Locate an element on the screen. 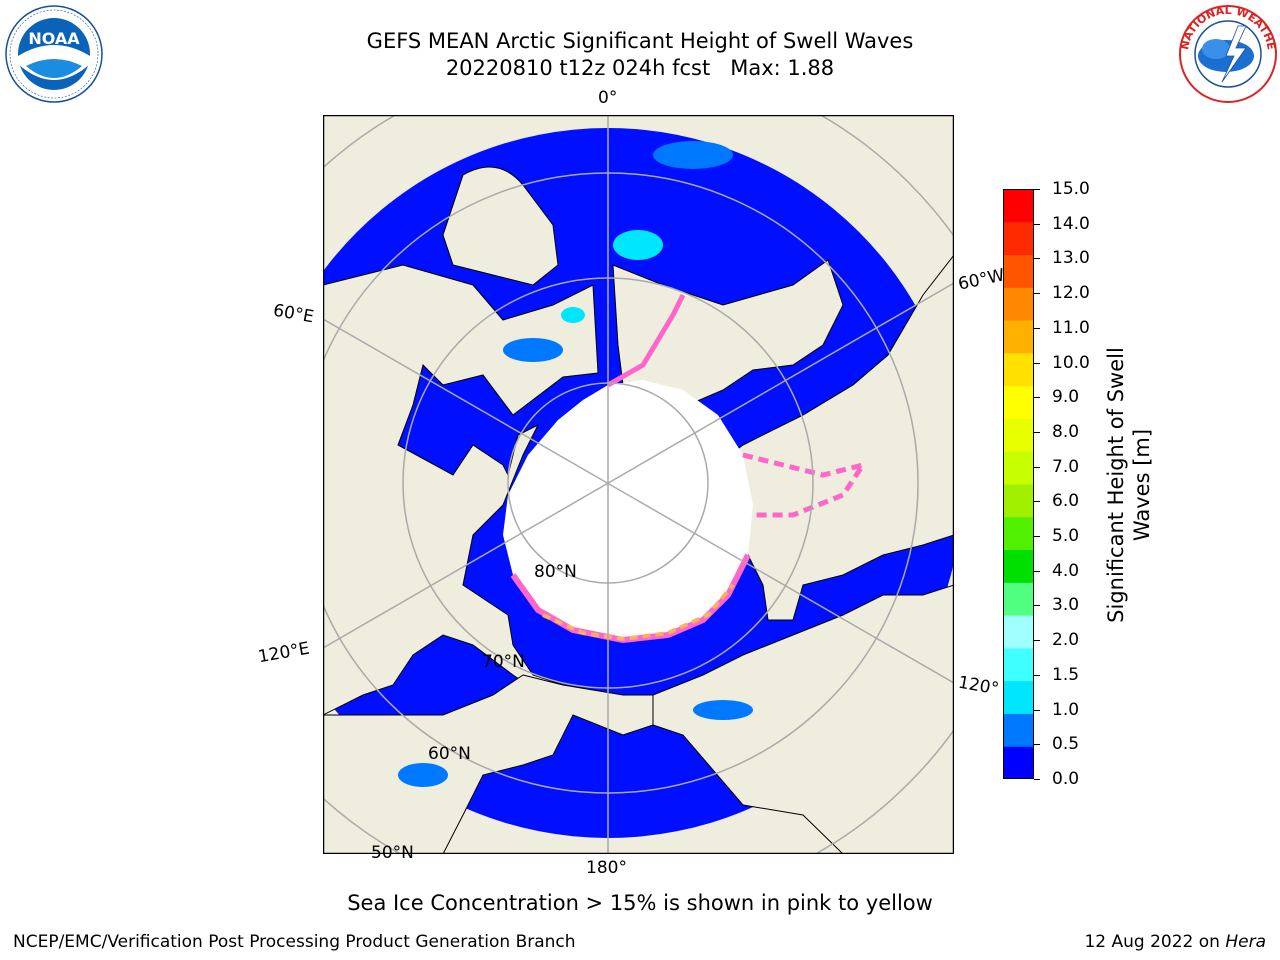  chart-subtitle-forecast: 20220810 t12z 024h fcst Max: 1.88 is located at coordinates (640, 68).